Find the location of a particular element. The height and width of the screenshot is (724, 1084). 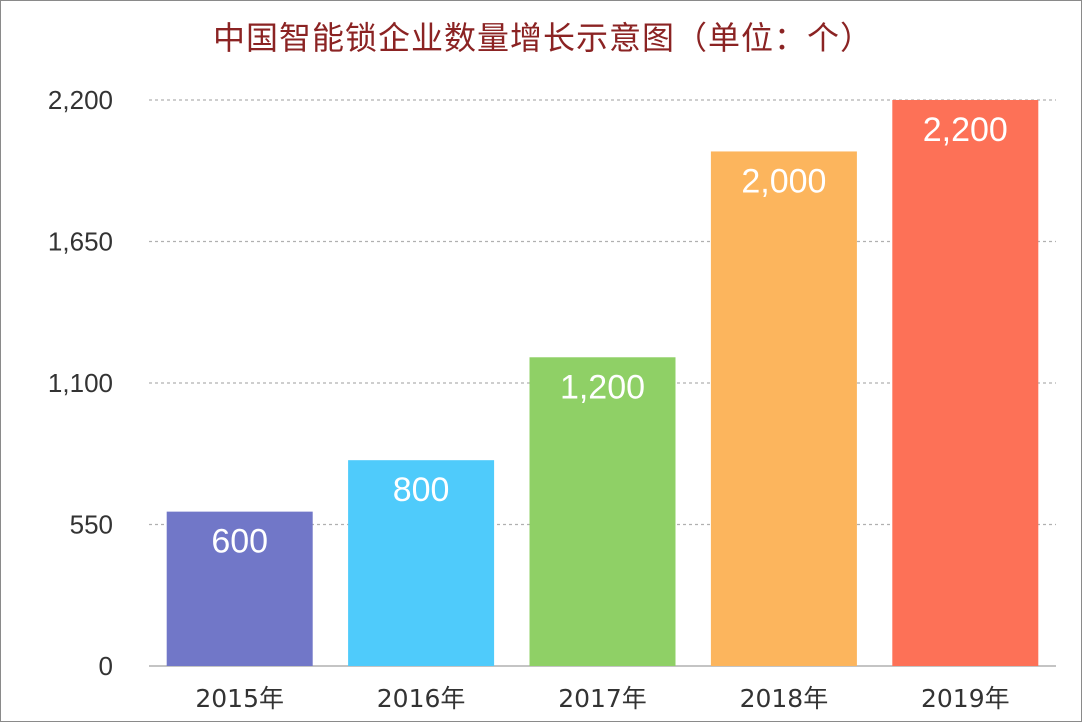

y-tick-label: 550 is located at coordinates (91, 525).